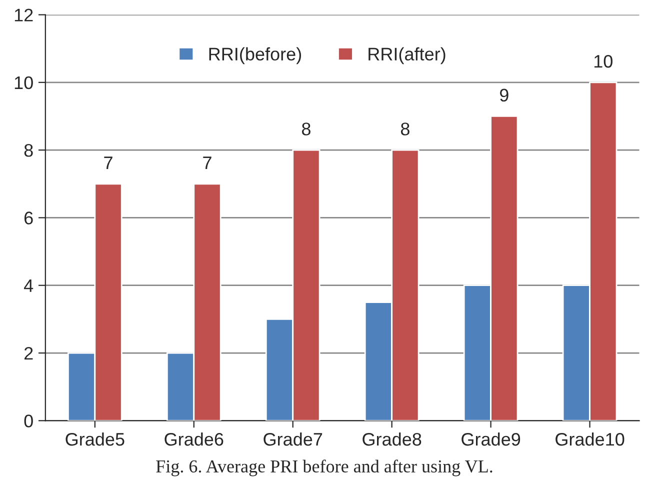  Describe the element at coordinates (324, 468) in the screenshot. I see `caption: Fig. 6. Average PRI before and after using VL.` at that location.